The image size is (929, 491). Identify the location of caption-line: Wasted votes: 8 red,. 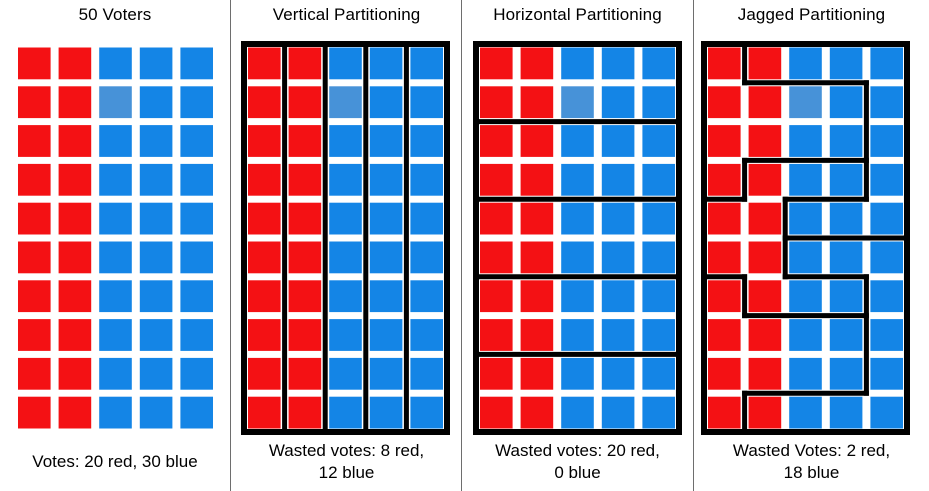
(346, 450).